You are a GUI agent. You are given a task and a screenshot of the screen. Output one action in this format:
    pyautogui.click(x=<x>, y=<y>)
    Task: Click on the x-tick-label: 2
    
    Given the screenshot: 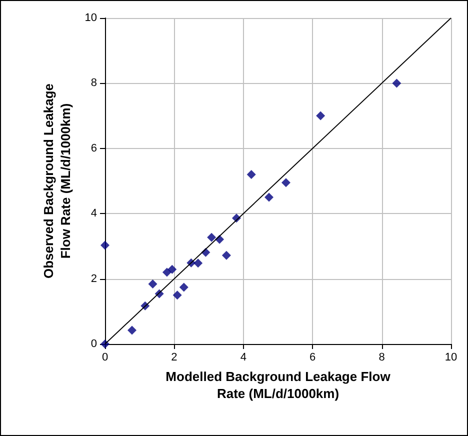 What is the action you would take?
    pyautogui.click(x=174, y=358)
    